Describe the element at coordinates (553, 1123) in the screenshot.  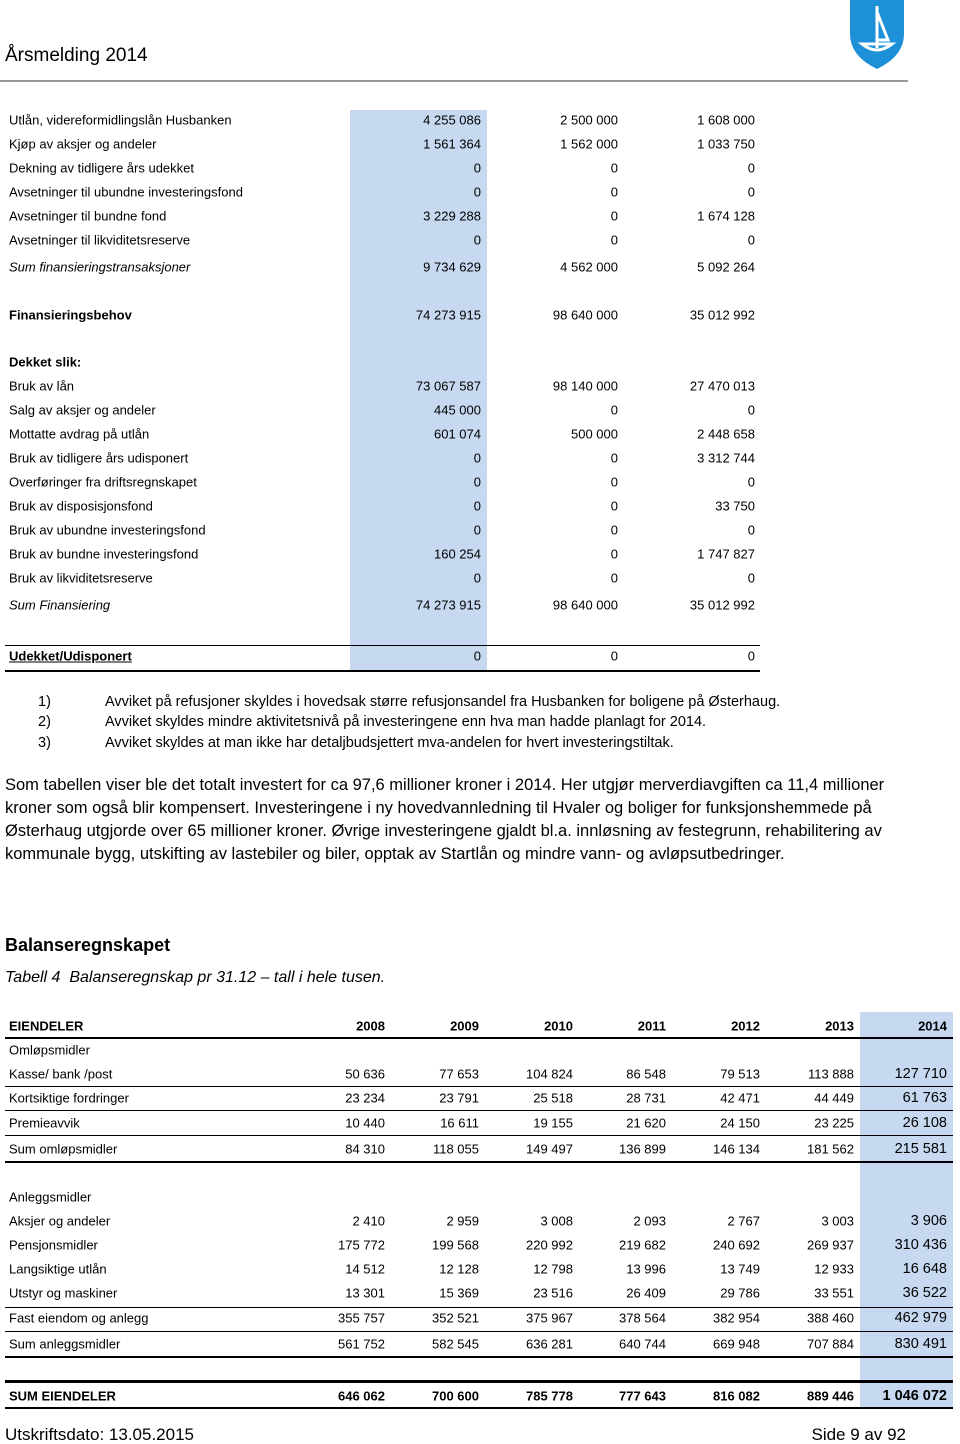
I see `cell: 19 155` at that location.